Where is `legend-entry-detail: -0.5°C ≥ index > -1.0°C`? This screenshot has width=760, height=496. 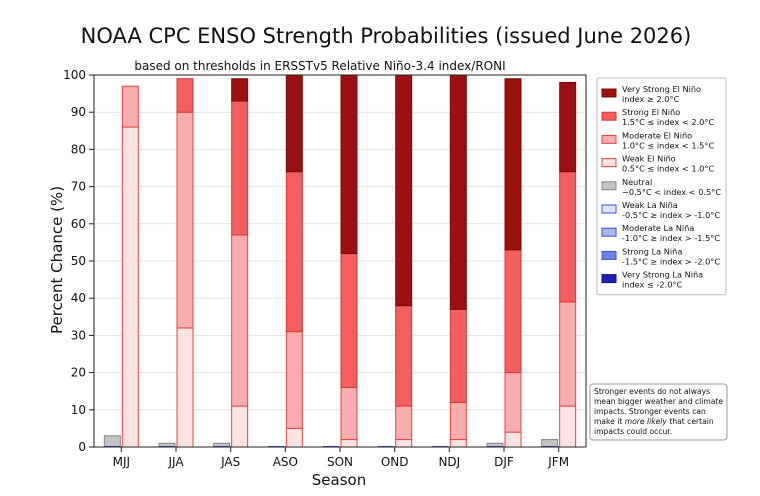 legend-entry-detail: -0.5°C ≥ index > -1.0°C is located at coordinates (671, 215).